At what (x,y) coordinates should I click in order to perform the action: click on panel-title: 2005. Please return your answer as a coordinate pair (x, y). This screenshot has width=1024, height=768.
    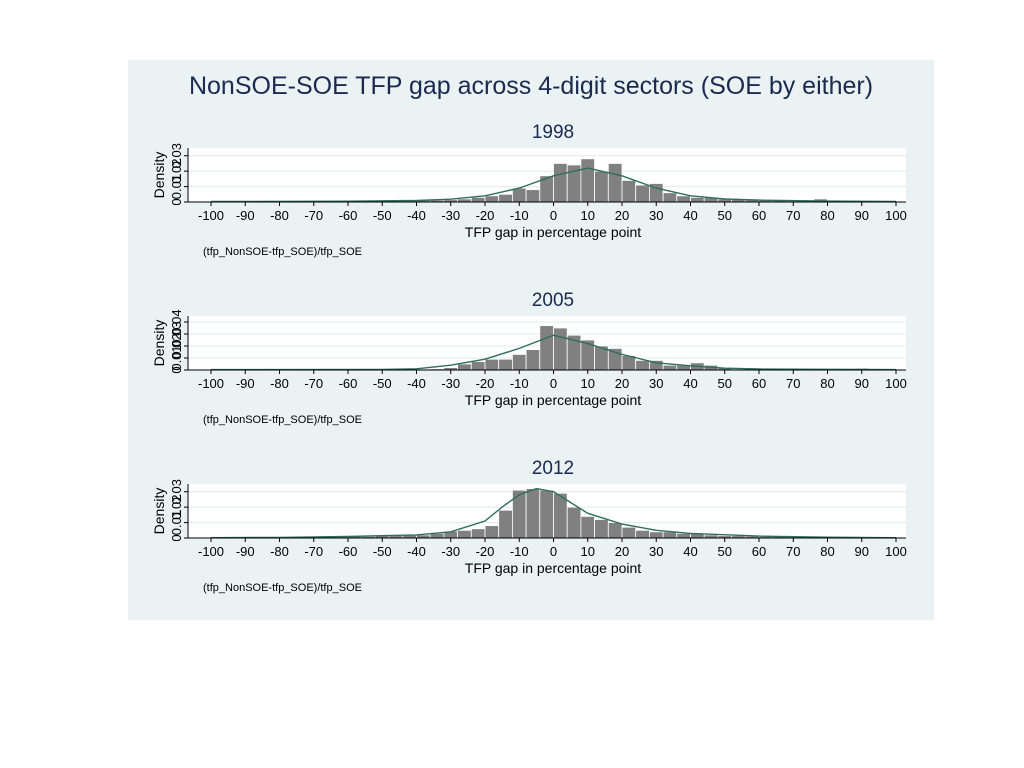
    Looking at the image, I should click on (553, 300).